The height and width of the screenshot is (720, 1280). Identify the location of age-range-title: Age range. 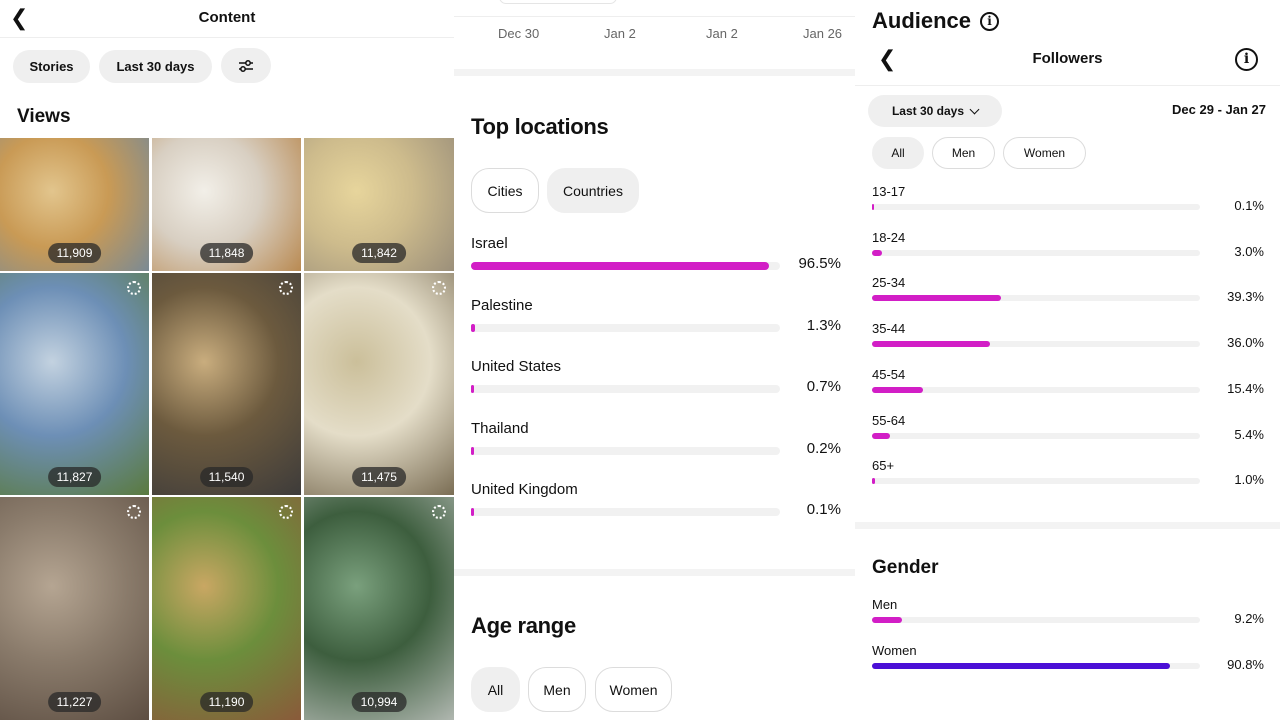
(523, 625).